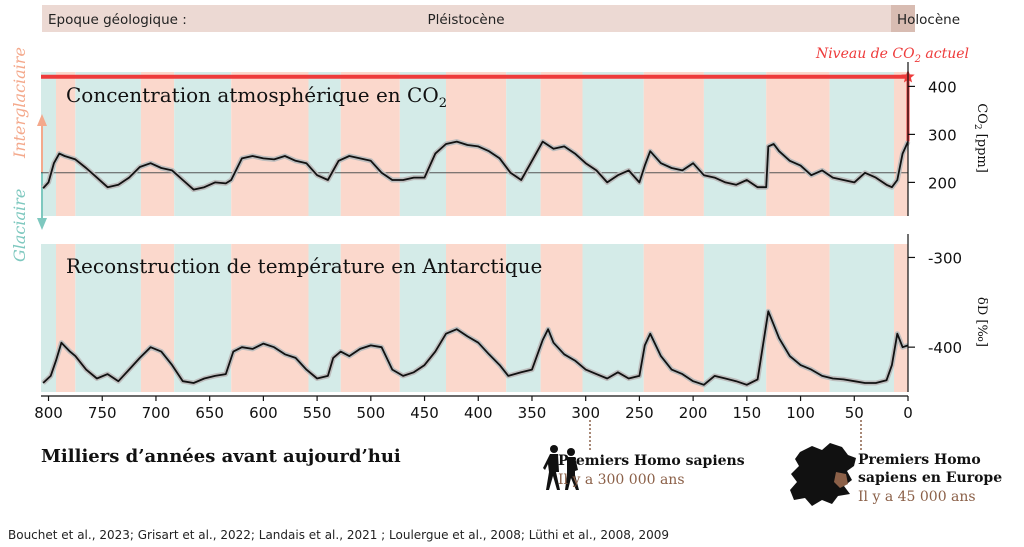  I want to click on interglacial-arrowhead, so click(42, 120).